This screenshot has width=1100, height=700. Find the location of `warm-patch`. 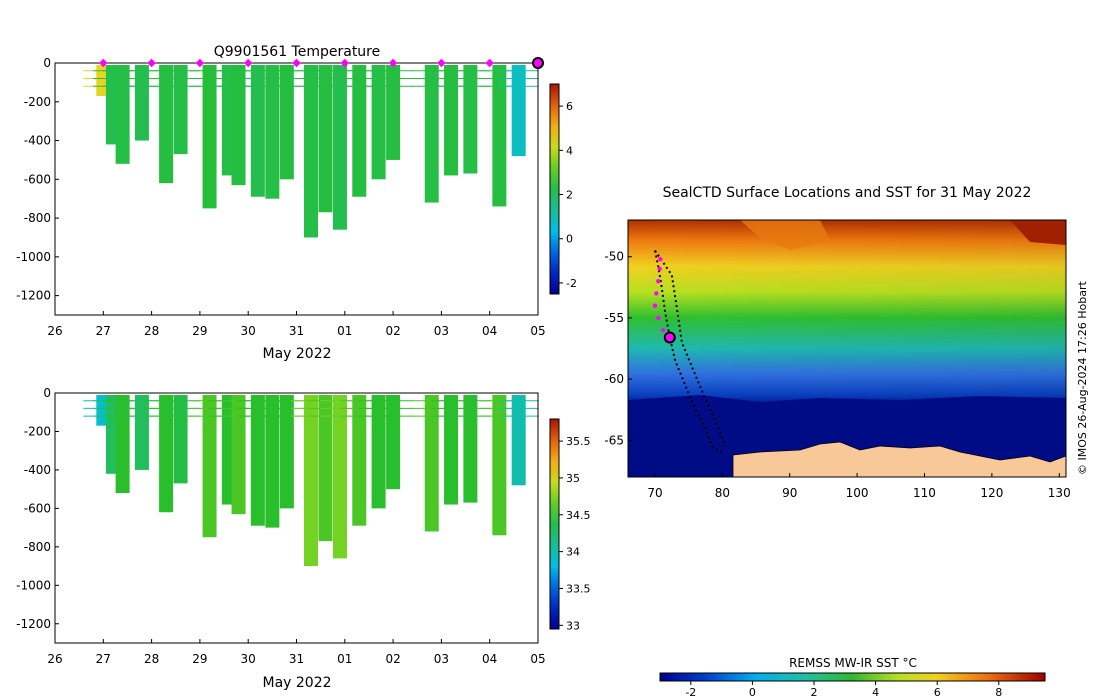

warm-patch is located at coordinates (785, 235).